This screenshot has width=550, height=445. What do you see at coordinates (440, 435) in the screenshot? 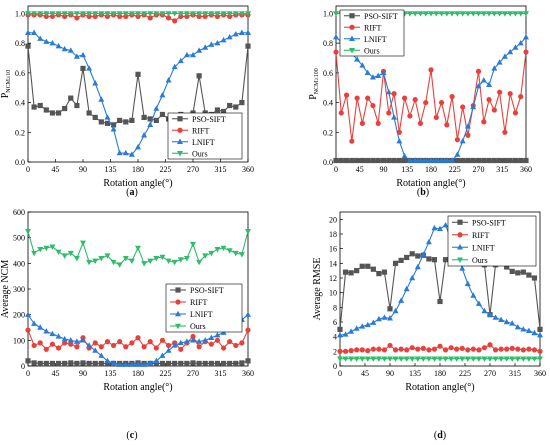
I see `subfigure-caption: (d)` at bounding box center [440, 435].